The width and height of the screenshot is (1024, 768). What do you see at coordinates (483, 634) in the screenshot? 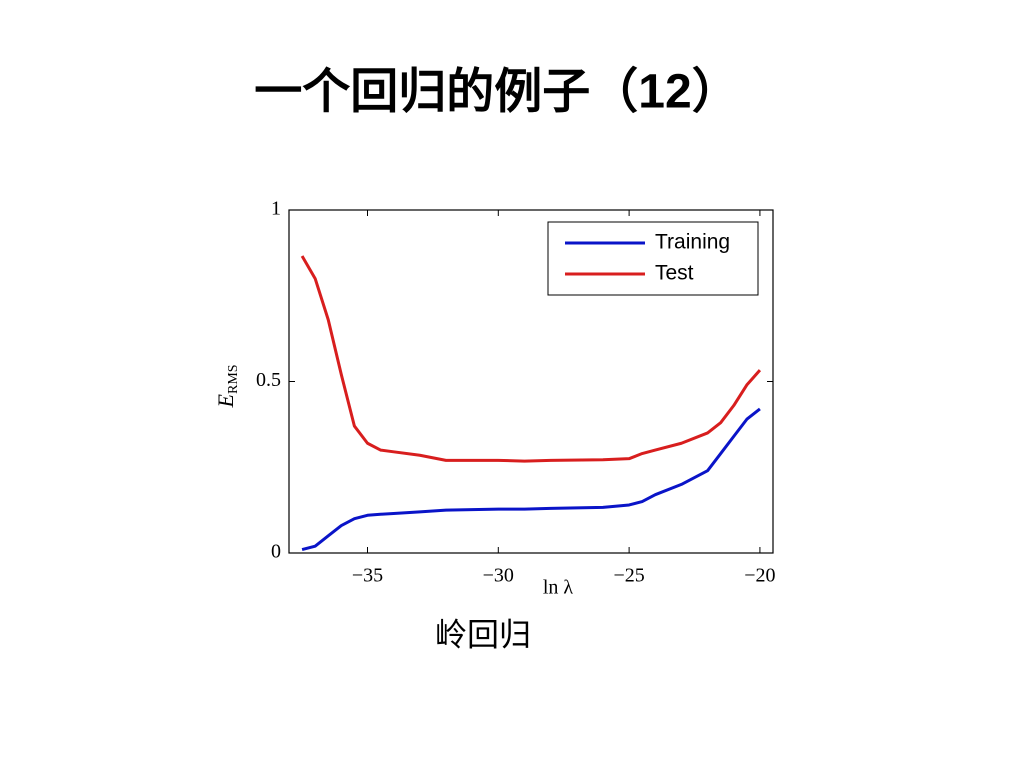
I see `caption: 岭回归` at bounding box center [483, 634].